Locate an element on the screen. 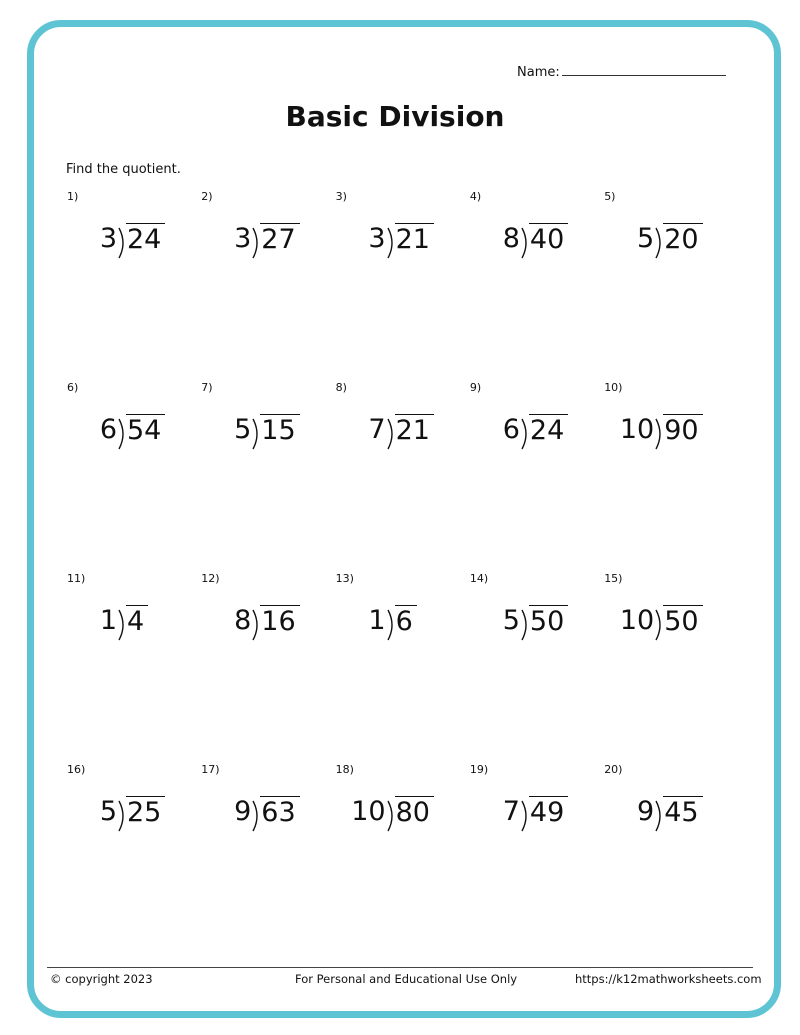 The image size is (800, 1035). problem: 3) 3 21 is located at coordinates (403, 250).